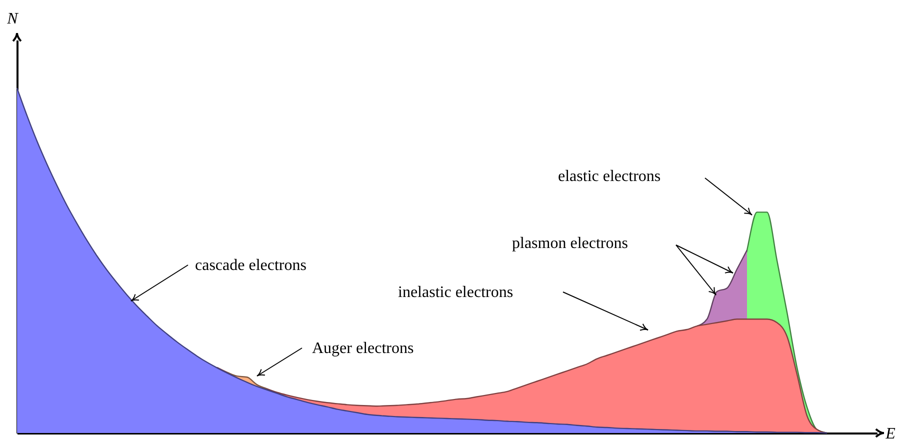 The height and width of the screenshot is (441, 897). What do you see at coordinates (570, 243) in the screenshot?
I see `annotation: plasmon electrons` at bounding box center [570, 243].